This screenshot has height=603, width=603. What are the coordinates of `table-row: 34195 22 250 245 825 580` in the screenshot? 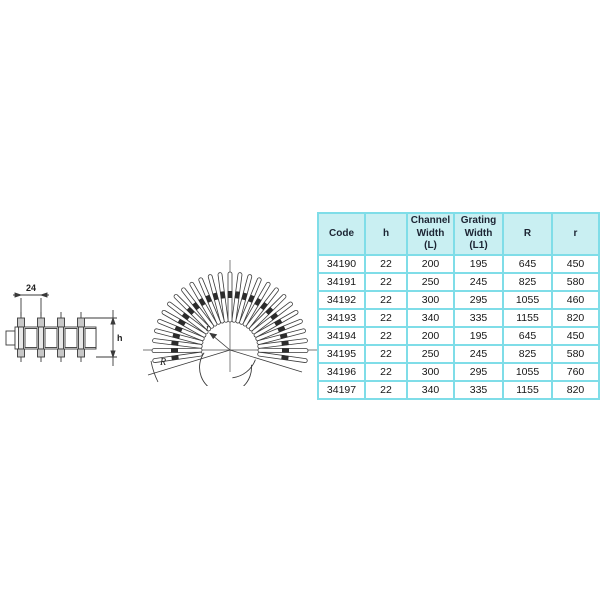 It's located at (458, 353).